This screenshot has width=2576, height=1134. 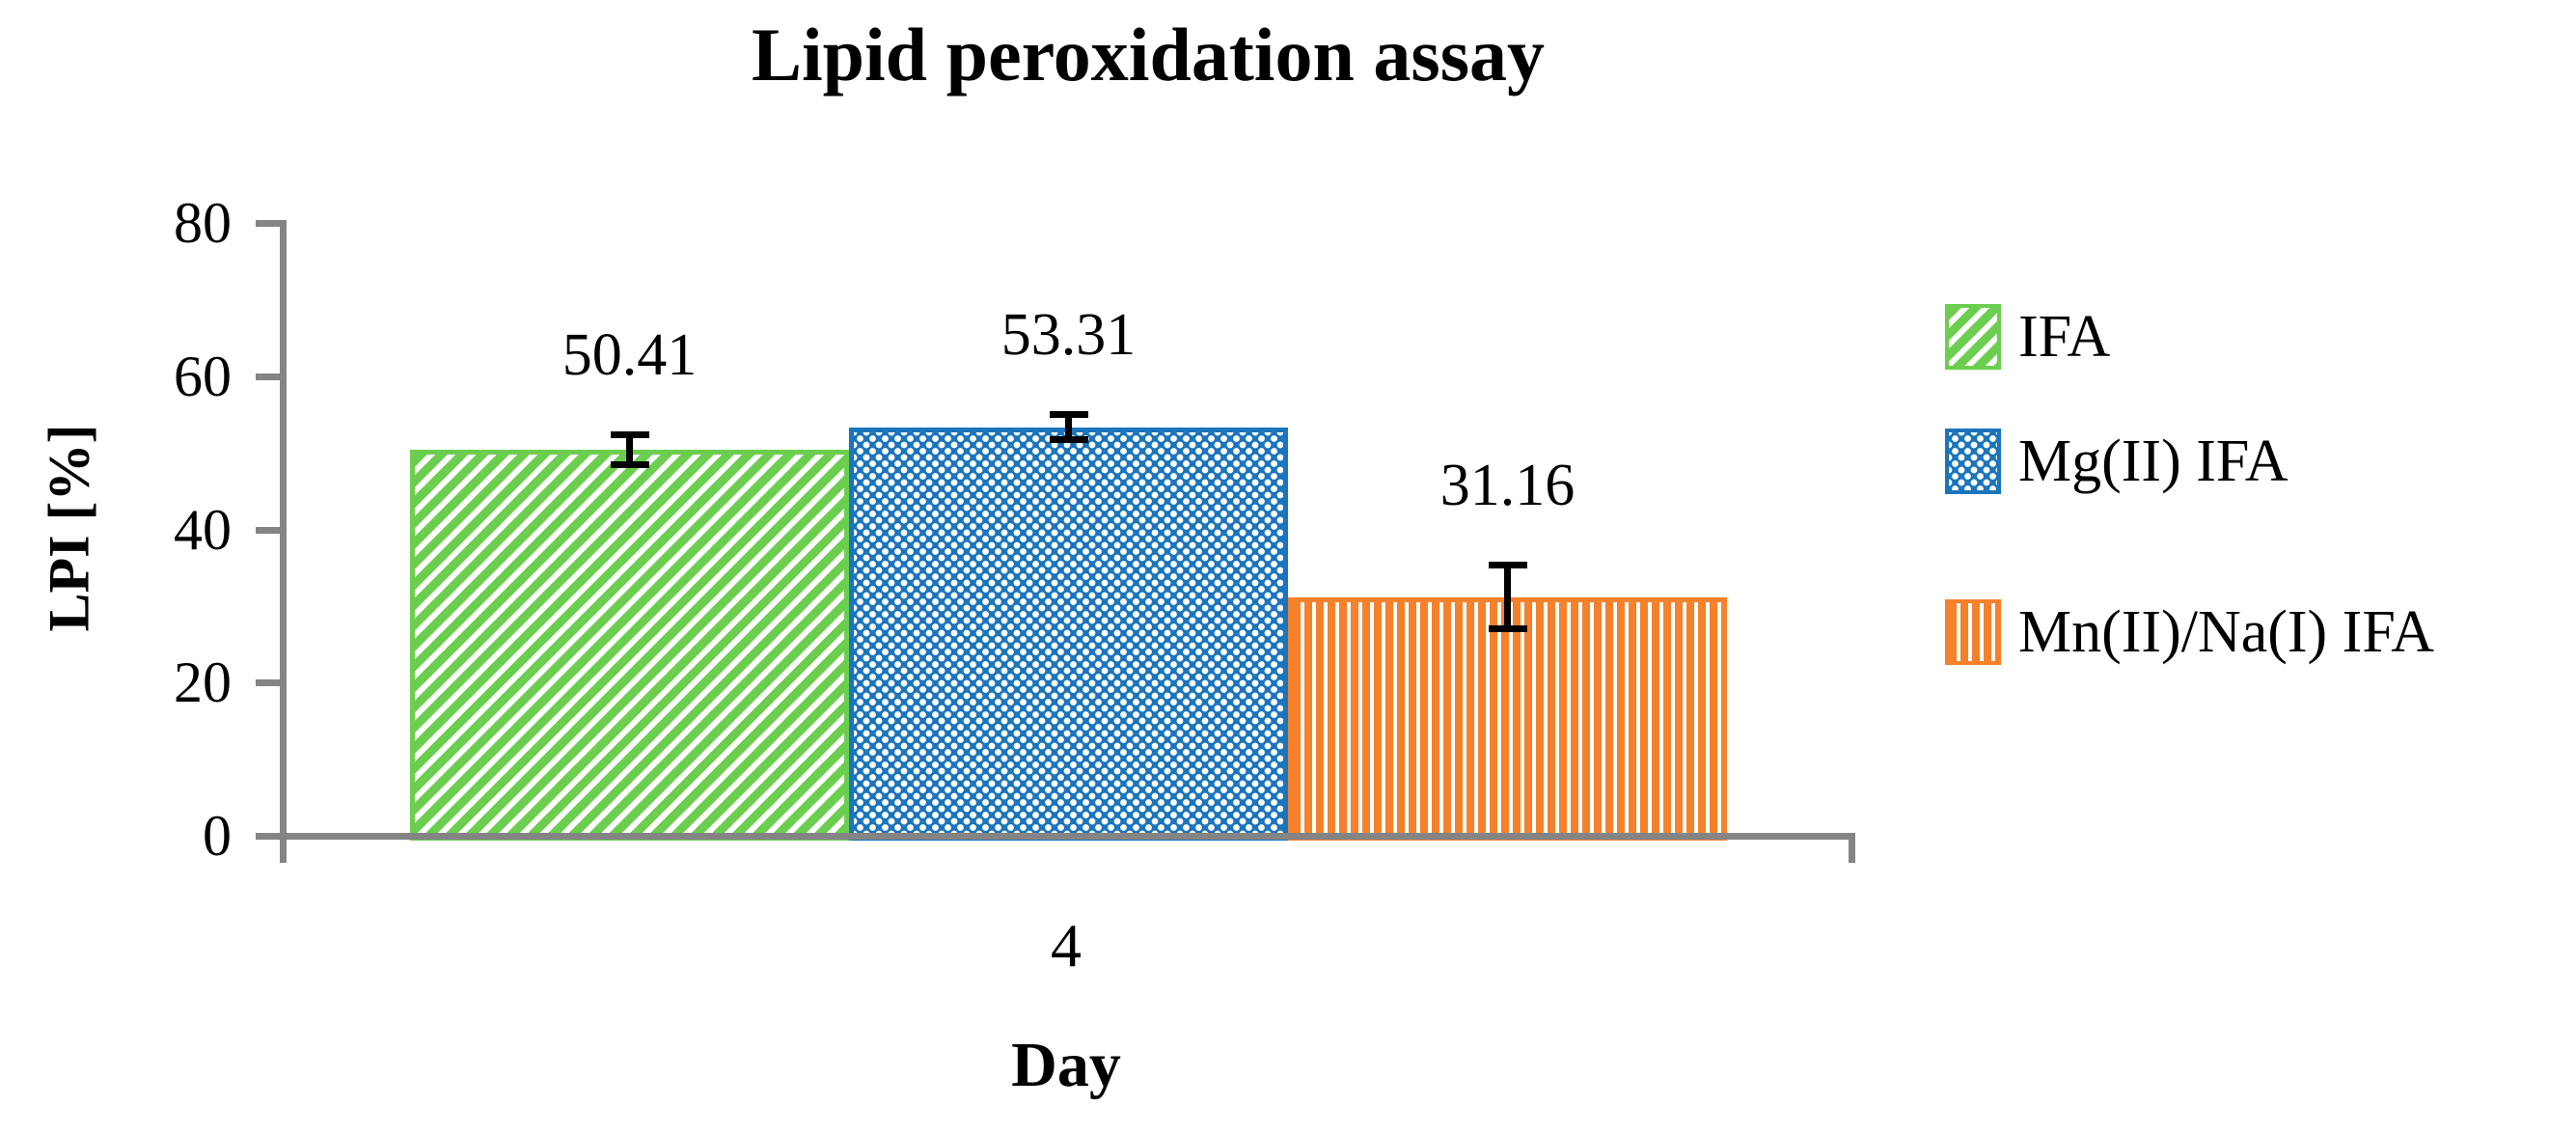 I want to click on x-axis-end-tick, so click(x=1852, y=848).